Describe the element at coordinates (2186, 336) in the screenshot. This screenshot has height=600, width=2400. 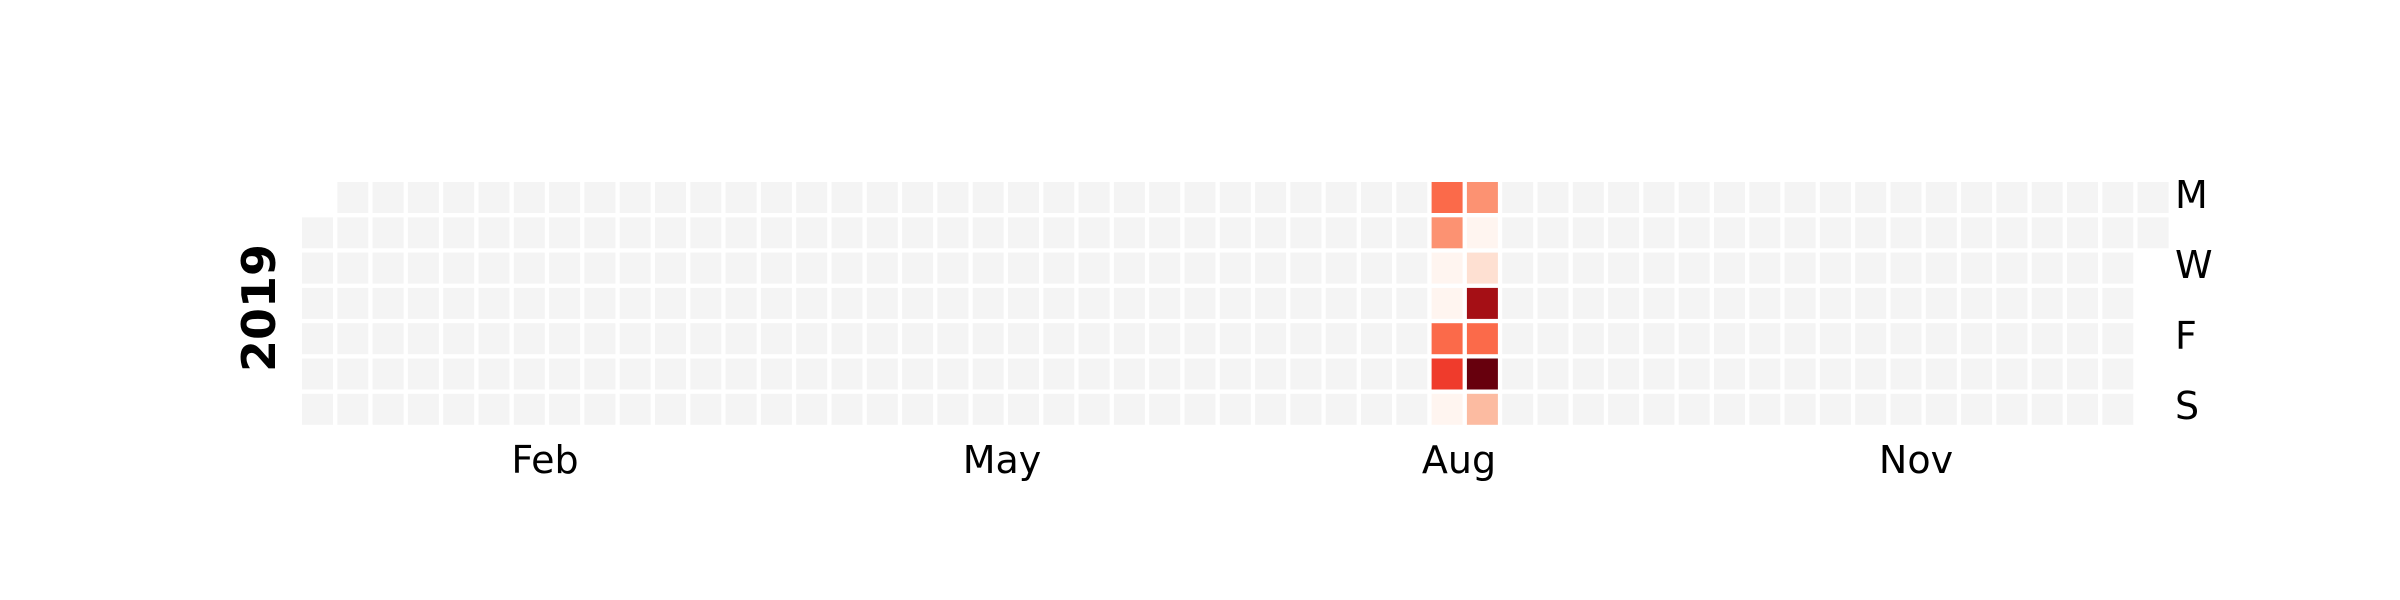
I see `day-label: F` at that location.